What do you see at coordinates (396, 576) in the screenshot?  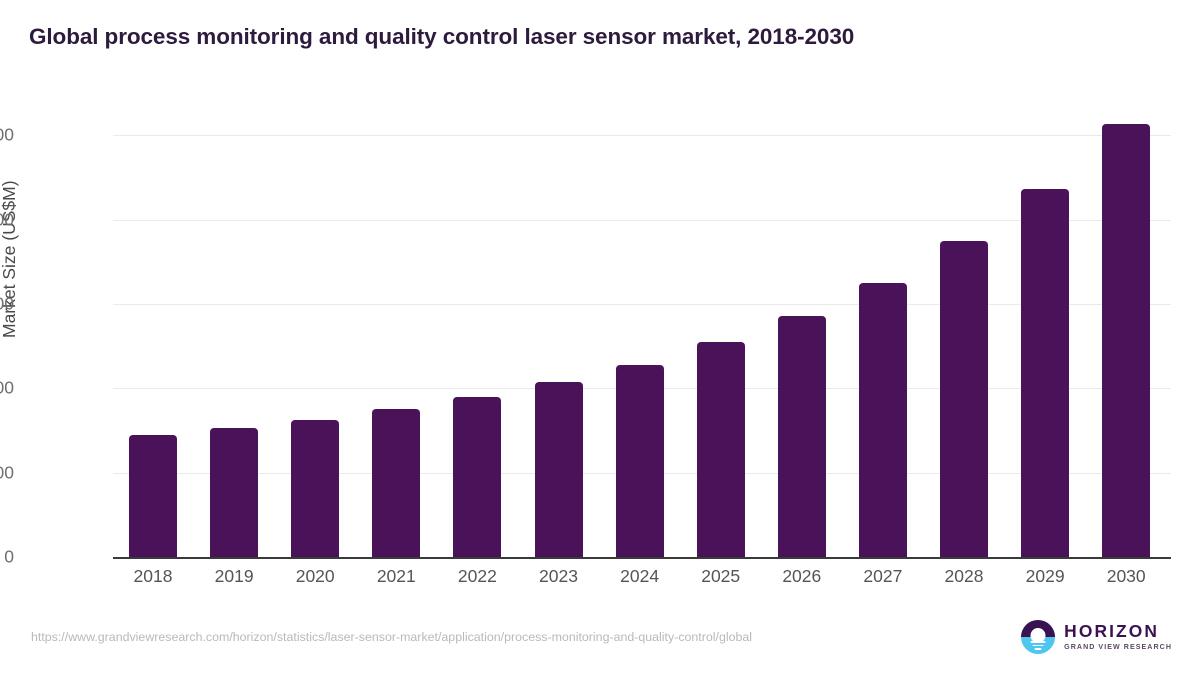 I see `x-axis-tick-label: 2021` at bounding box center [396, 576].